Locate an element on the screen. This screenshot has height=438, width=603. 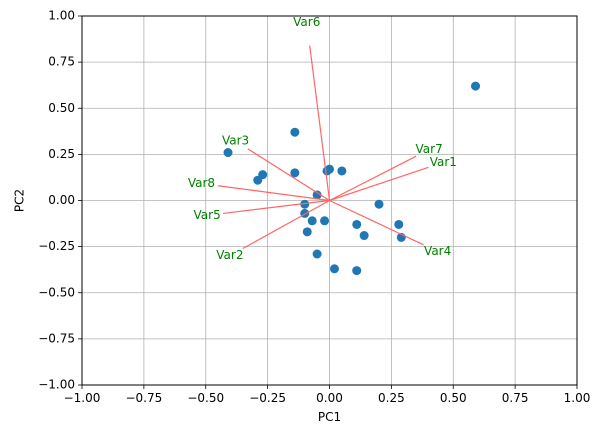
x-axis-ticks: −1.00 −0.75 −0.50 −0.25 0.00 0.25 0.50 0.75 1.00 is located at coordinates (327, 395).